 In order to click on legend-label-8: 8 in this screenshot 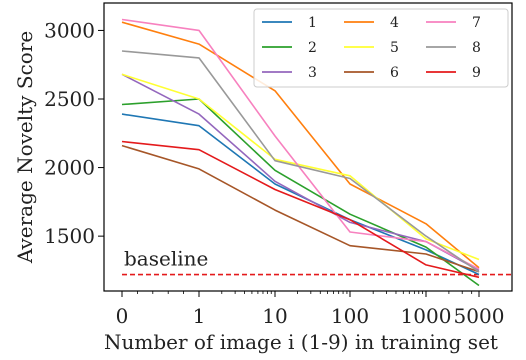, I will do `click(476, 48)`.